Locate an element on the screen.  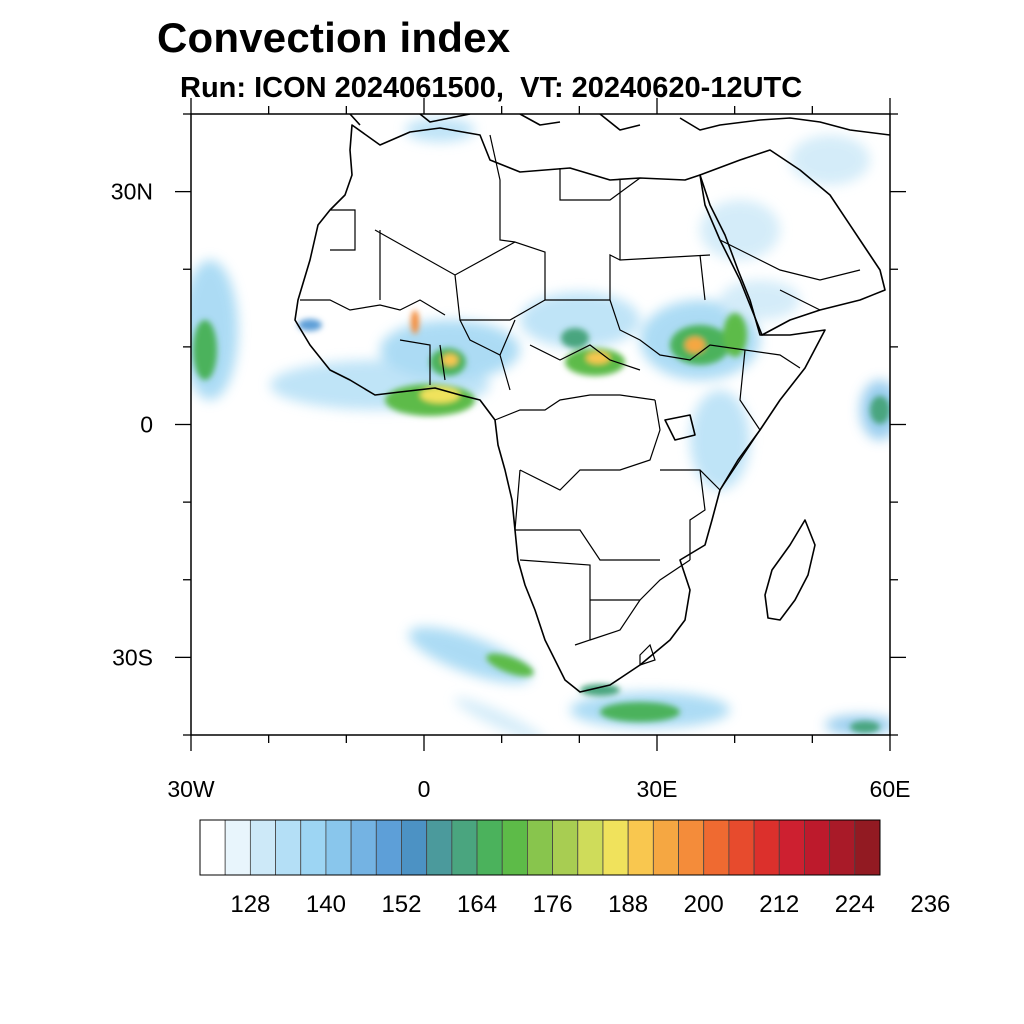
colorbar-label: 152 is located at coordinates (401, 904).